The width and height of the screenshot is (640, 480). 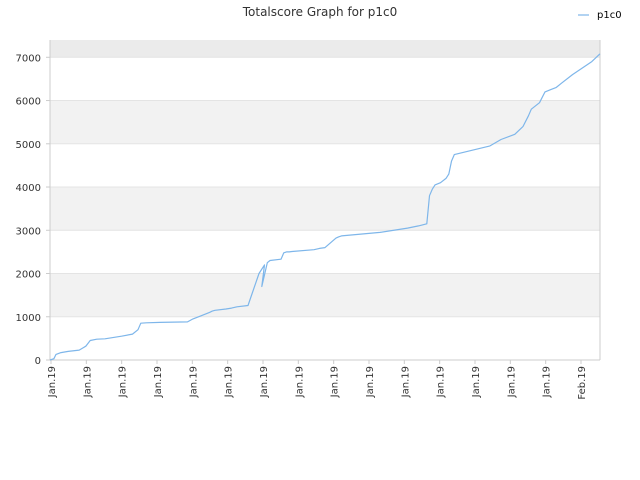 I want to click on y-tick-label: 7000, so click(x=28, y=58).